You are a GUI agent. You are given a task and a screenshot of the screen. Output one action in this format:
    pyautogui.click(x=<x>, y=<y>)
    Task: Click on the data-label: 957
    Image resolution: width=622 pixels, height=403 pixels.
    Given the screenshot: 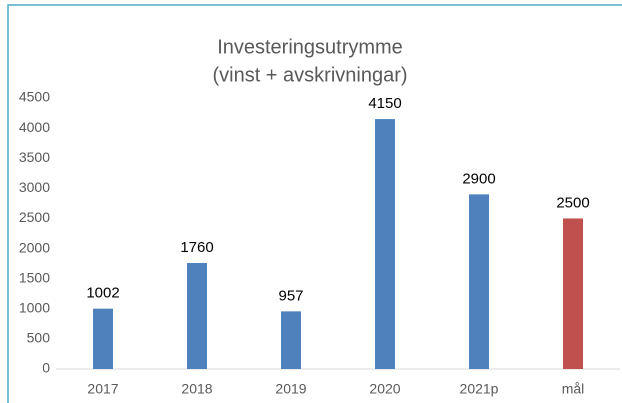 What is the action you would take?
    pyautogui.click(x=290, y=295)
    